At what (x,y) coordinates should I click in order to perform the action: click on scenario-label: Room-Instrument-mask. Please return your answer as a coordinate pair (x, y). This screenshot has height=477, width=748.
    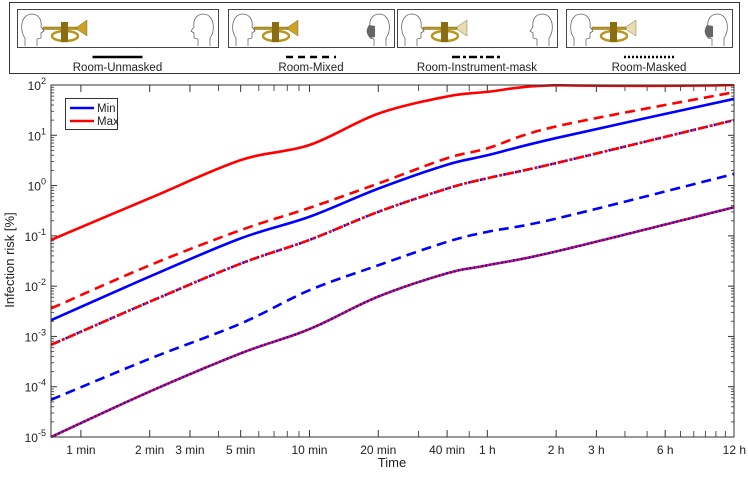
    Looking at the image, I should click on (477, 68).